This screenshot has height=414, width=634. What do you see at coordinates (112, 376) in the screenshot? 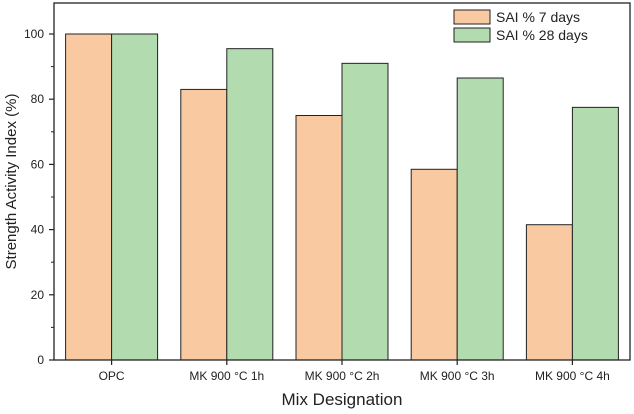
I see `x-tick-label-1: OPC` at bounding box center [112, 376].